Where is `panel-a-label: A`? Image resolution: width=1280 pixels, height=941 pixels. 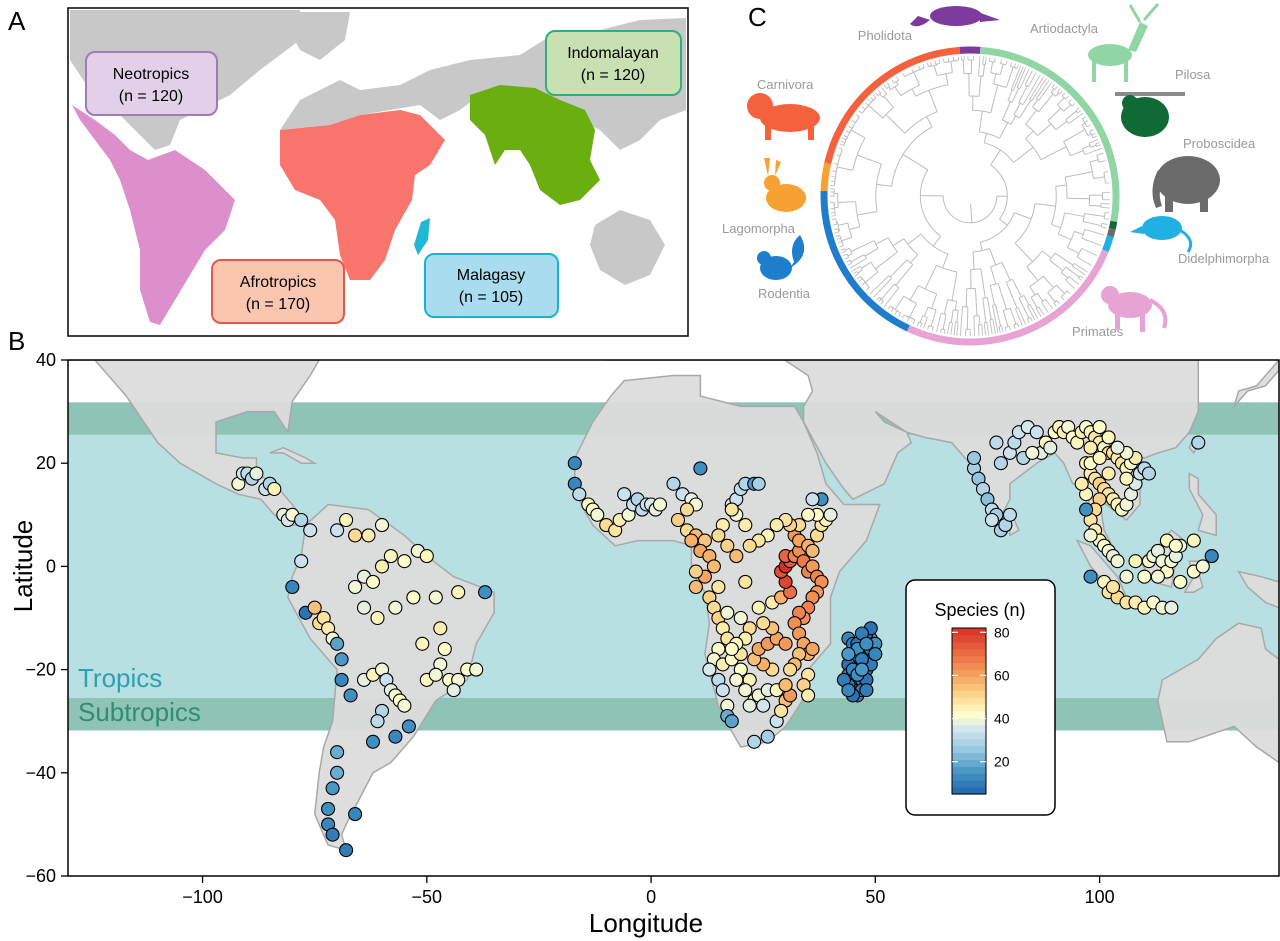 panel-a-label: A is located at coordinates (17, 21).